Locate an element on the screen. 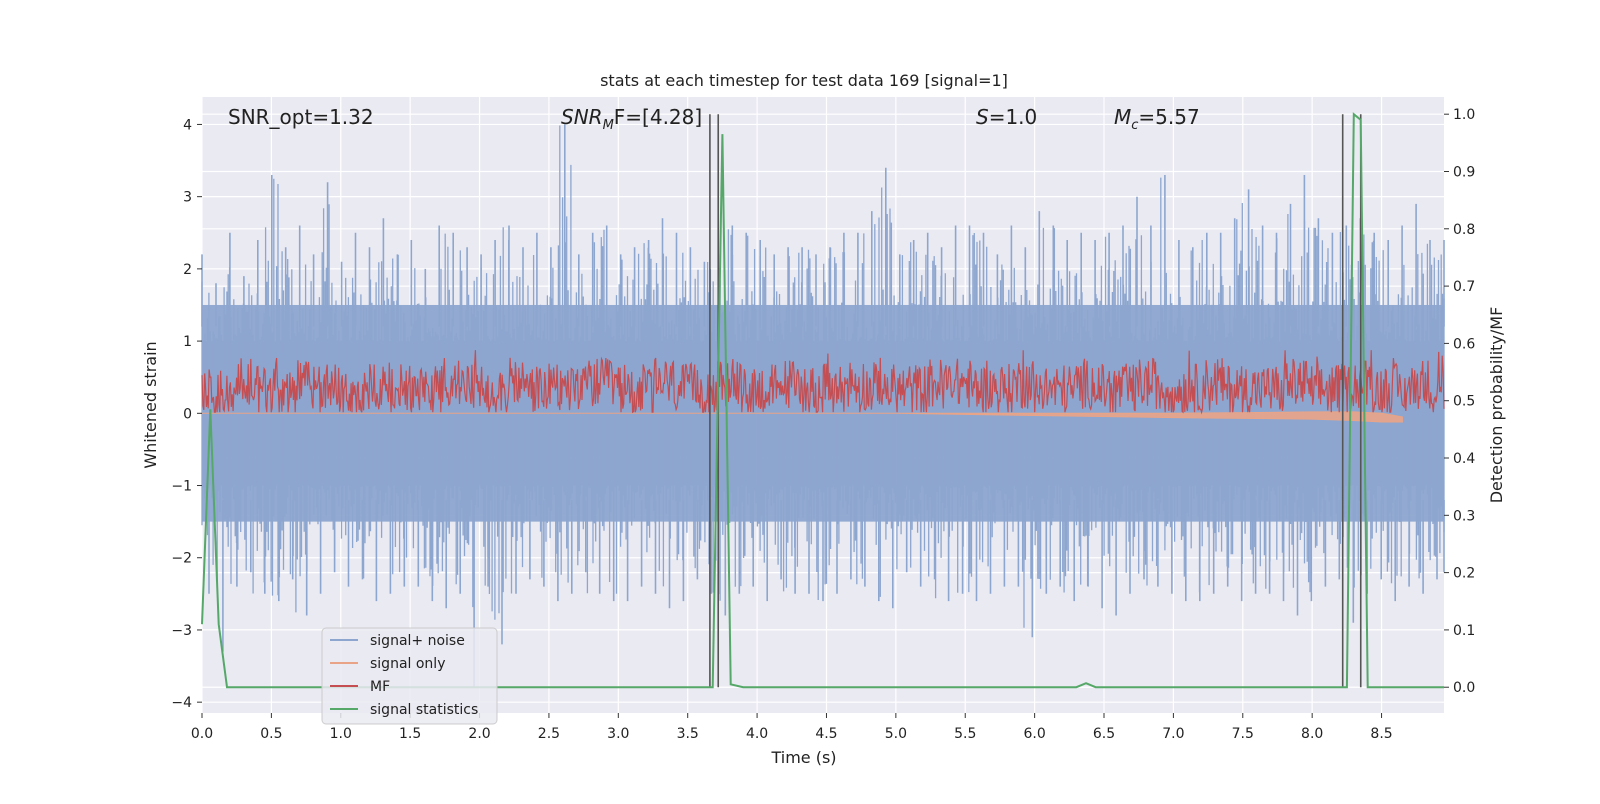  x-tick-label: 7.0 is located at coordinates (1173, 734).